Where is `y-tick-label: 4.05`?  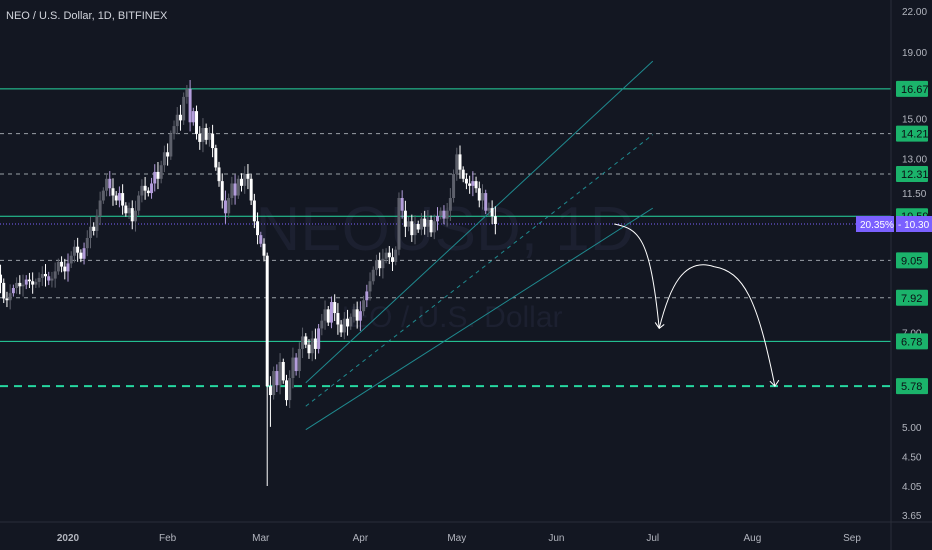 y-tick-label: 4.05 is located at coordinates (912, 487).